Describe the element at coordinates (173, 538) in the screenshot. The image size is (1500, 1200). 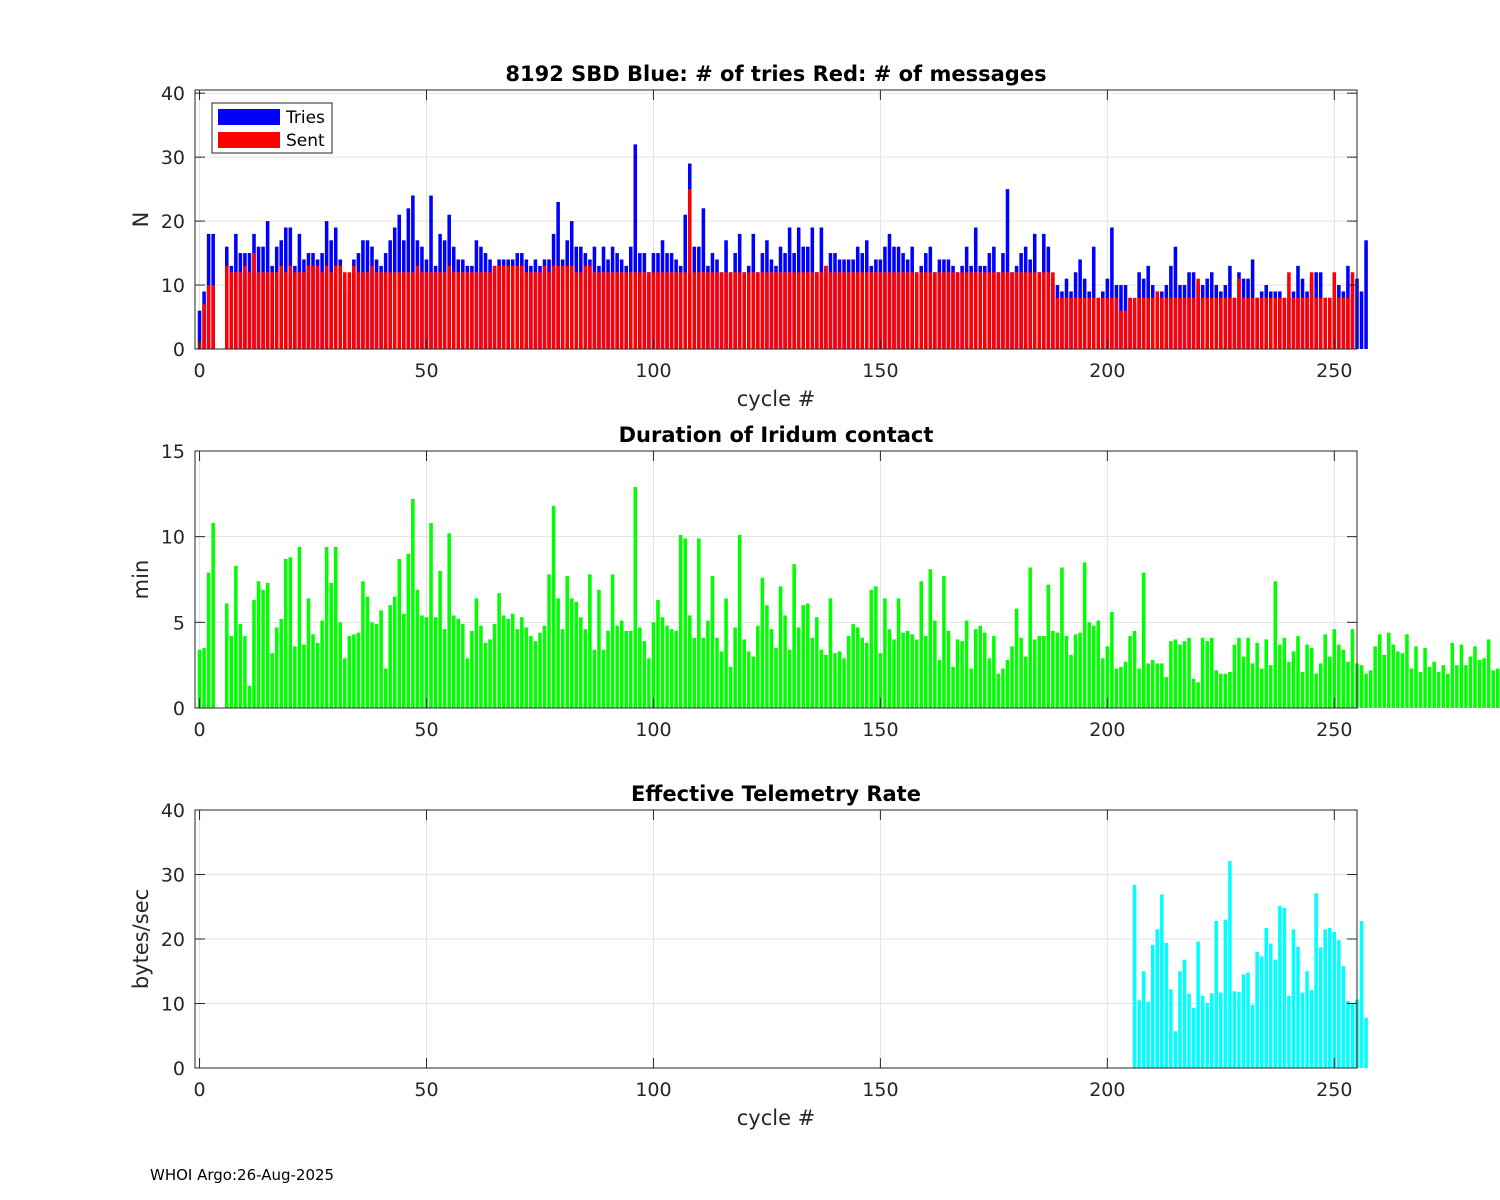
I see `y-tick-label: 10` at that location.